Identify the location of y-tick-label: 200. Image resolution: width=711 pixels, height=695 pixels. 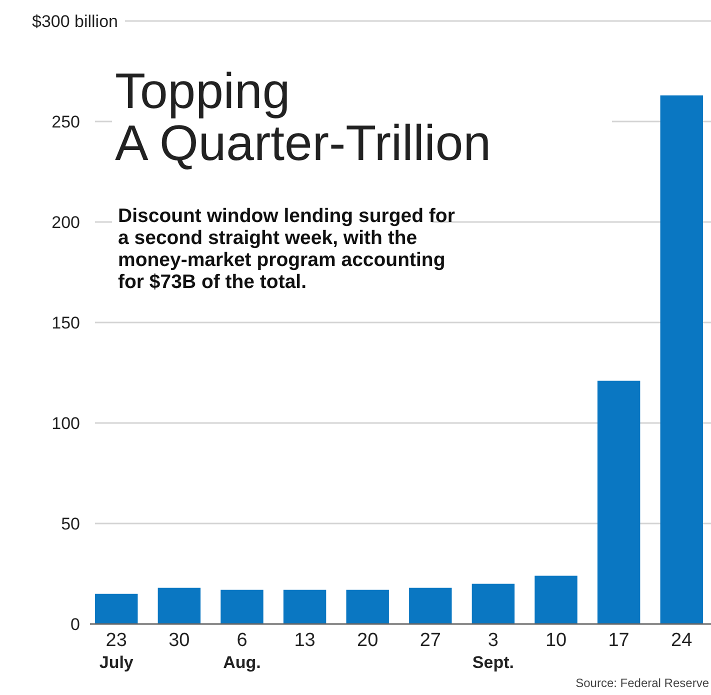
(66, 222).